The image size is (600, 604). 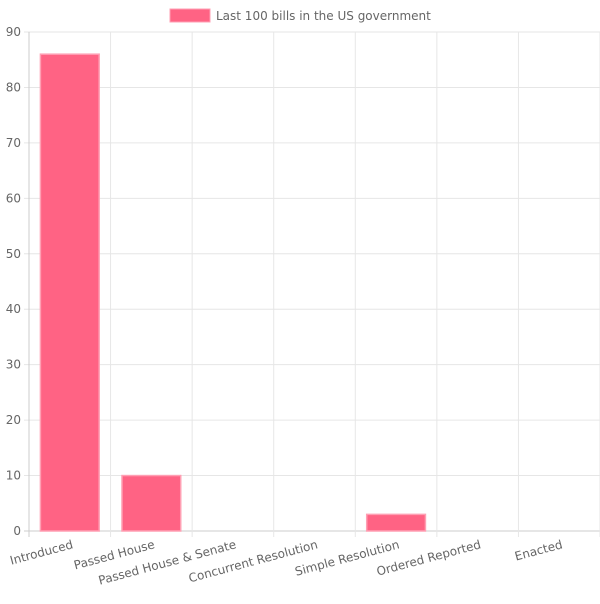 I want to click on y-axis: 0 10 20 30 40 50 60 70 80 90, so click(x=13, y=281).